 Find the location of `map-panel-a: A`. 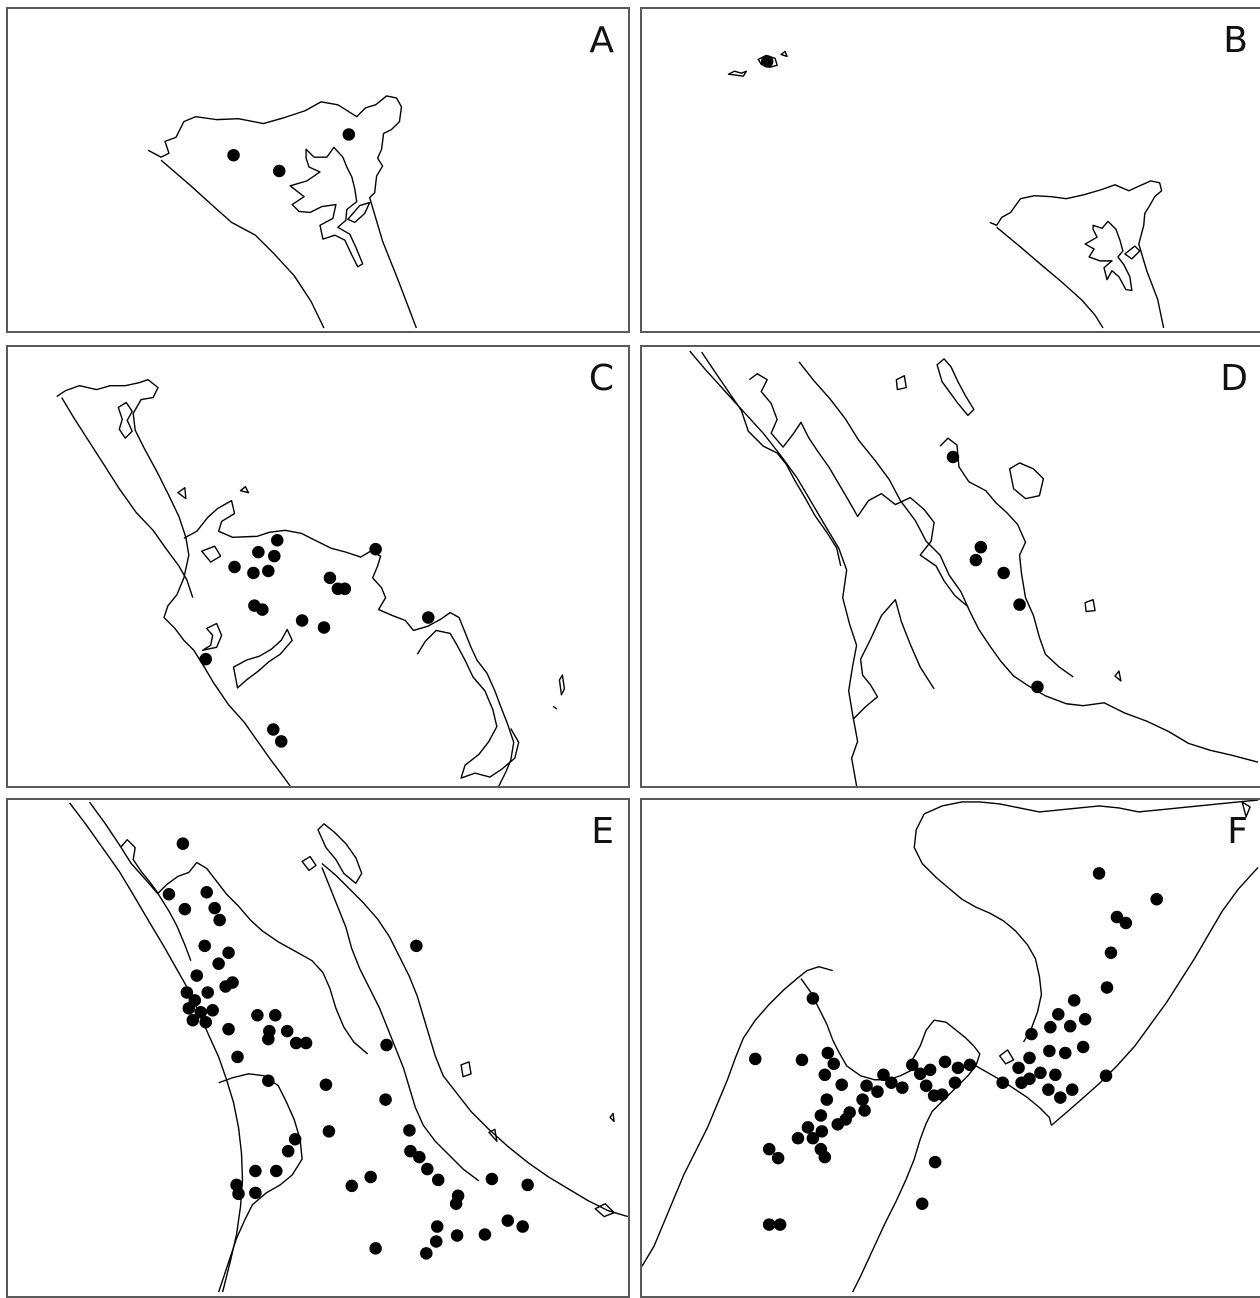

map-panel-a: A is located at coordinates (318, 170).